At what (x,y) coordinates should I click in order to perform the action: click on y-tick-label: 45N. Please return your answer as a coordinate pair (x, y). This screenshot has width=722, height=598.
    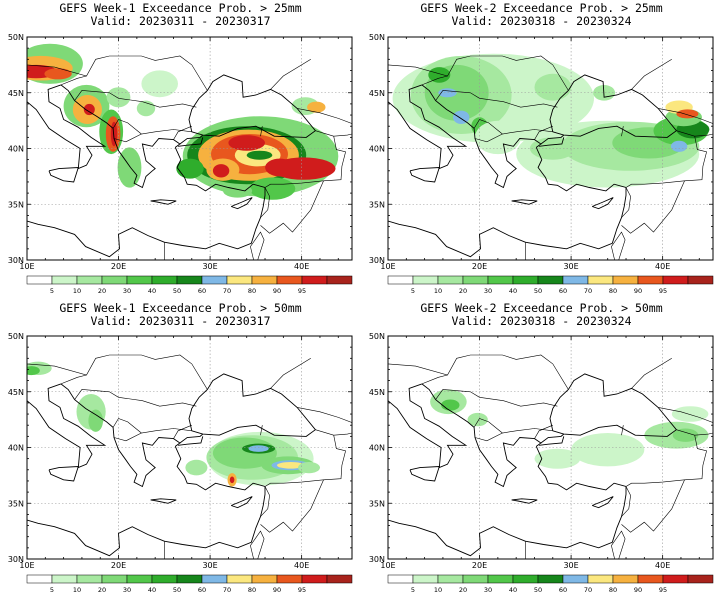
    Looking at the image, I should click on (16, 93).